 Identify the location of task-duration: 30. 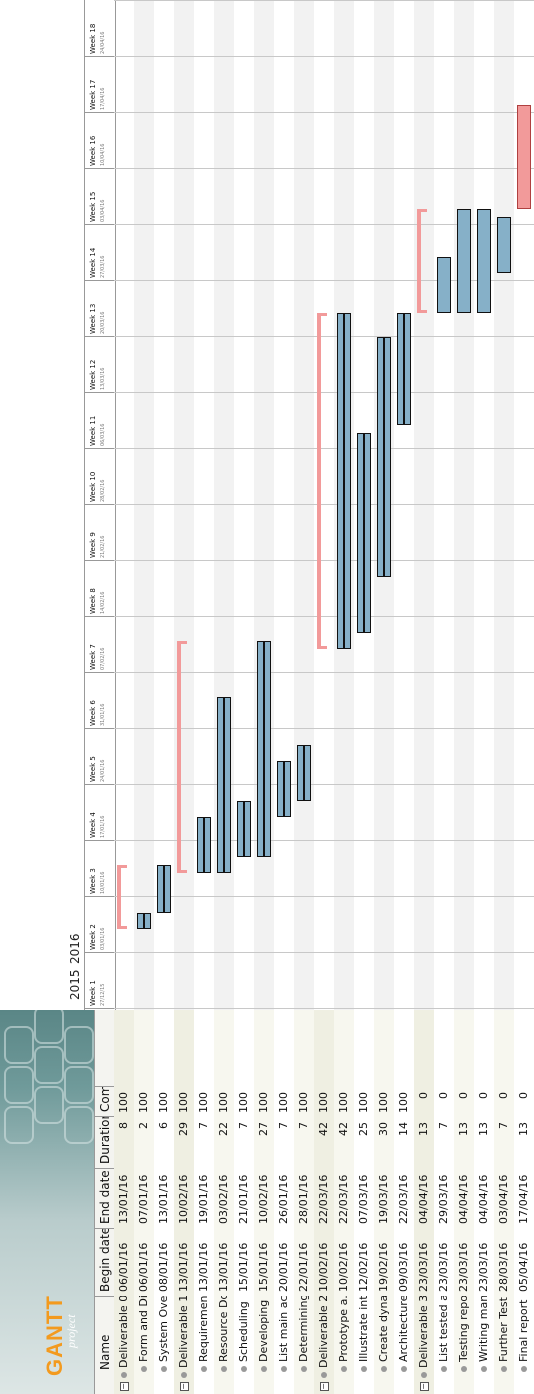
(383, 1129).